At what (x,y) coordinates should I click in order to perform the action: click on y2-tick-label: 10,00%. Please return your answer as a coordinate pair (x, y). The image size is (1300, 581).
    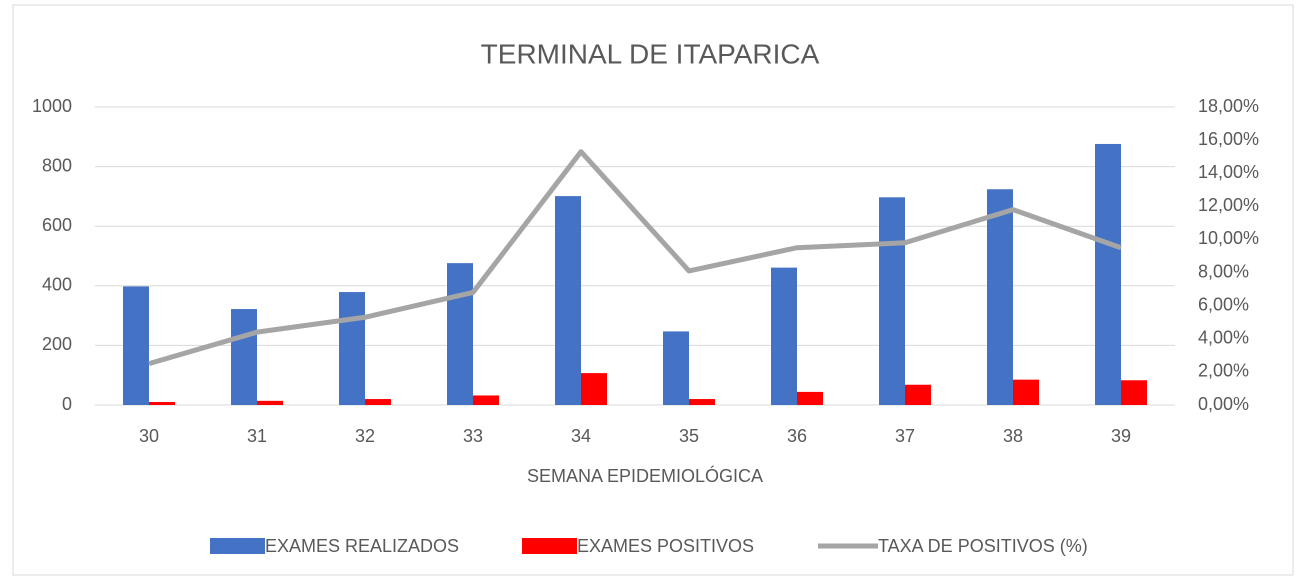
    Looking at the image, I should click on (1228, 238).